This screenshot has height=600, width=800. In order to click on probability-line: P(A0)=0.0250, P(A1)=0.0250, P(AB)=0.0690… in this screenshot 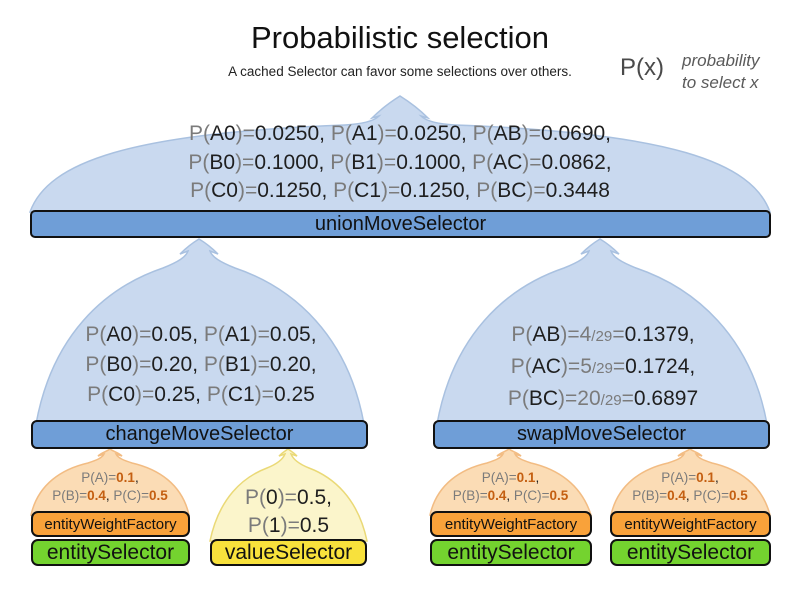, I will do `click(400, 133)`.